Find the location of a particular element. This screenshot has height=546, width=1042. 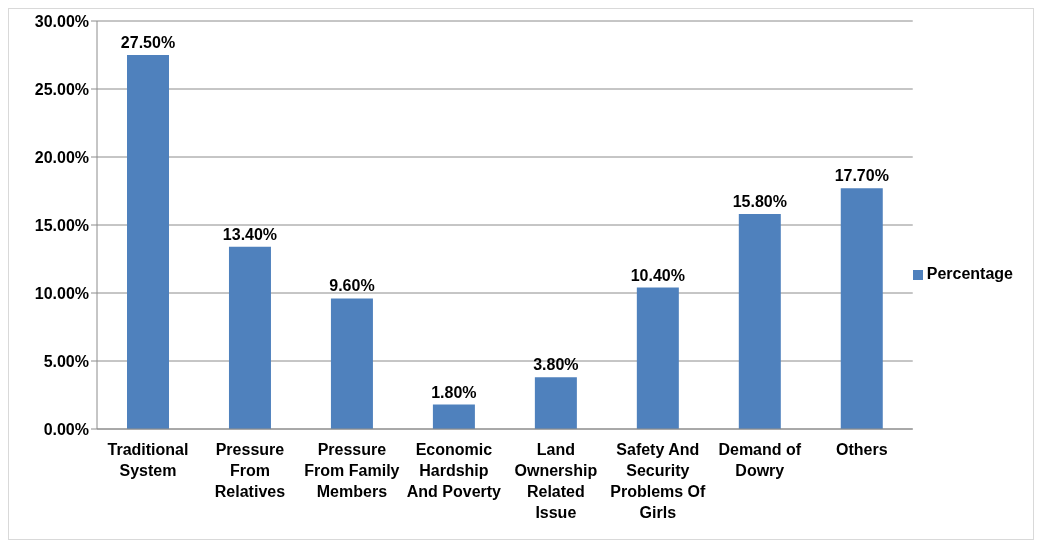

data-label: 15.80% is located at coordinates (759, 202).